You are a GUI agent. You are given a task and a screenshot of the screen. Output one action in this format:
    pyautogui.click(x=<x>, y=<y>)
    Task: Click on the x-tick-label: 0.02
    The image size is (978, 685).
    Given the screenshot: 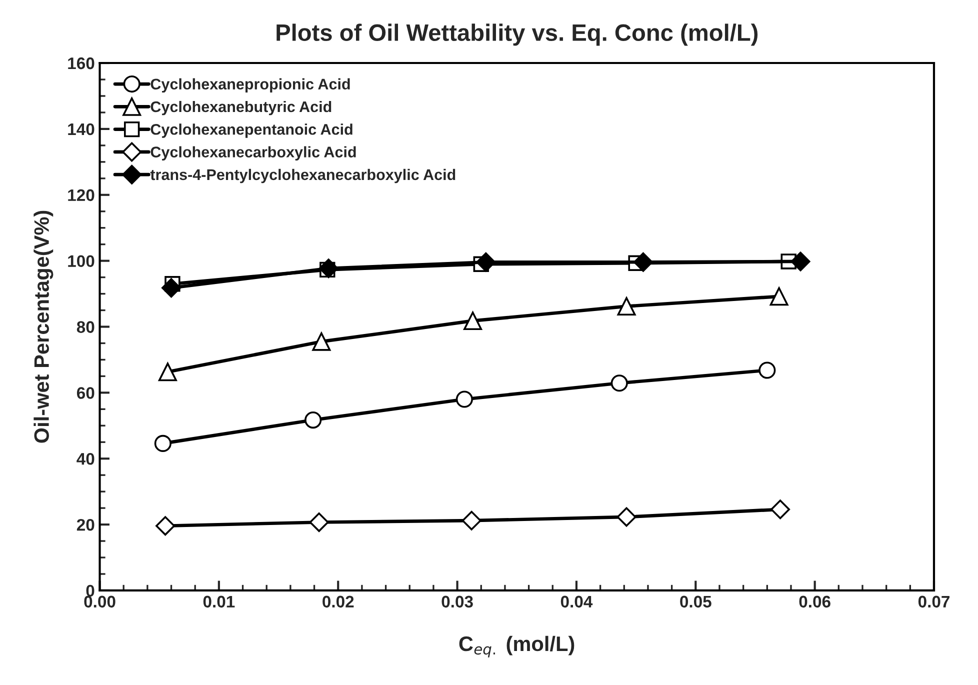 What is the action you would take?
    pyautogui.click(x=338, y=602)
    